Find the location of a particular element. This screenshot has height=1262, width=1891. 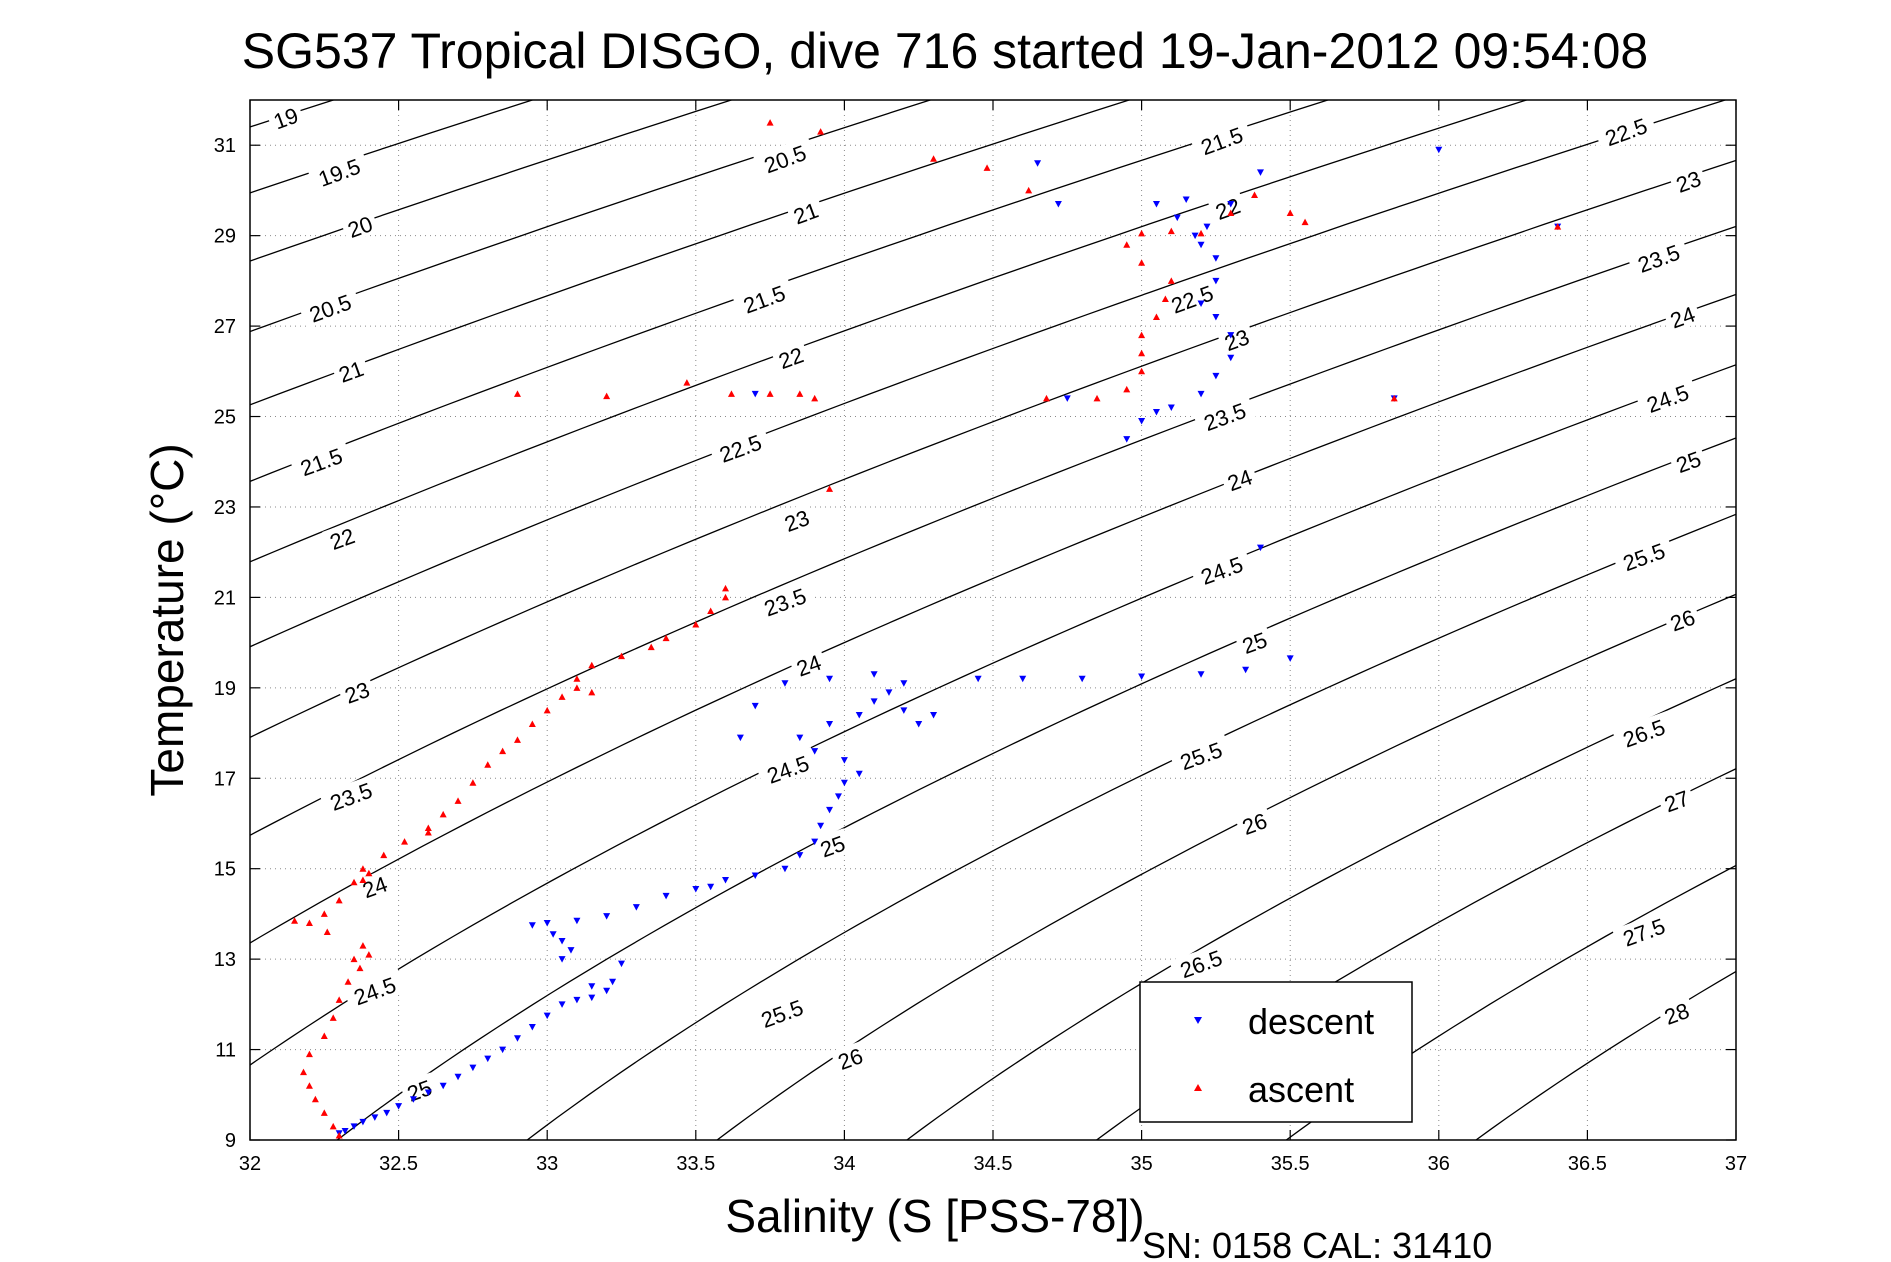

contour-label: 22 is located at coordinates (342, 537).